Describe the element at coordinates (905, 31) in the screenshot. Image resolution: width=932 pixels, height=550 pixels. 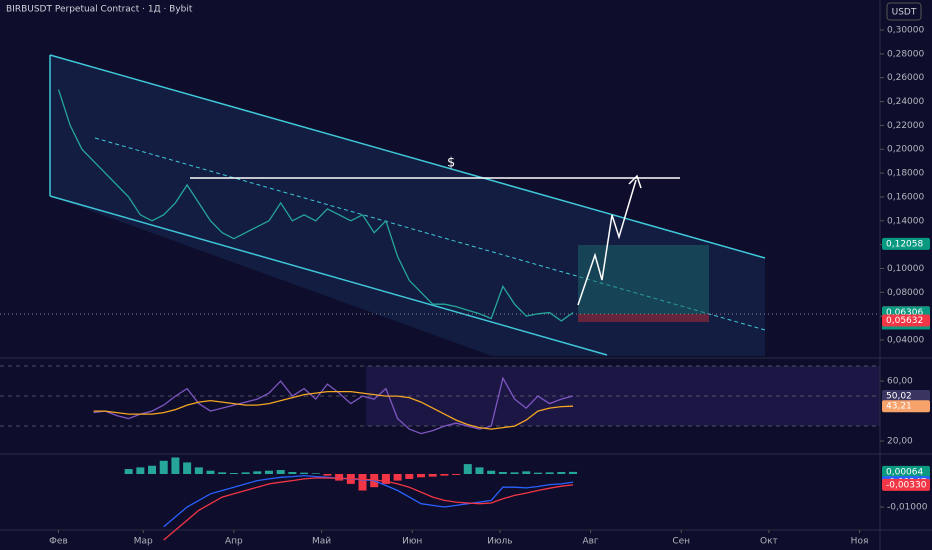
I see `y-tick-label: 0,30000` at that location.